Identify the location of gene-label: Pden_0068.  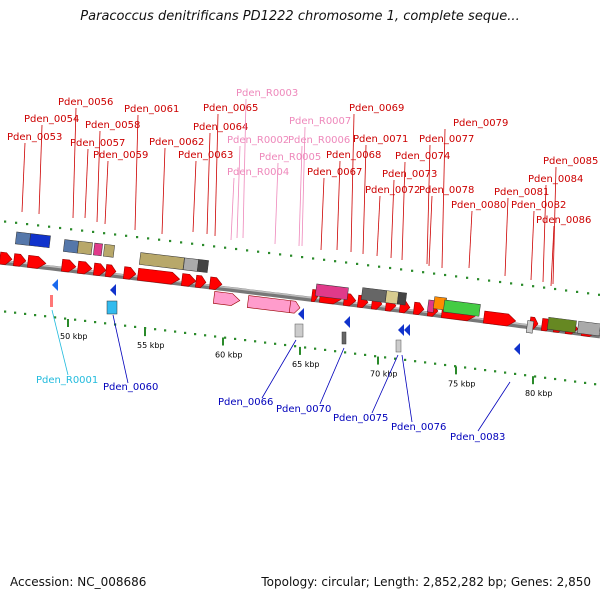
(353, 155).